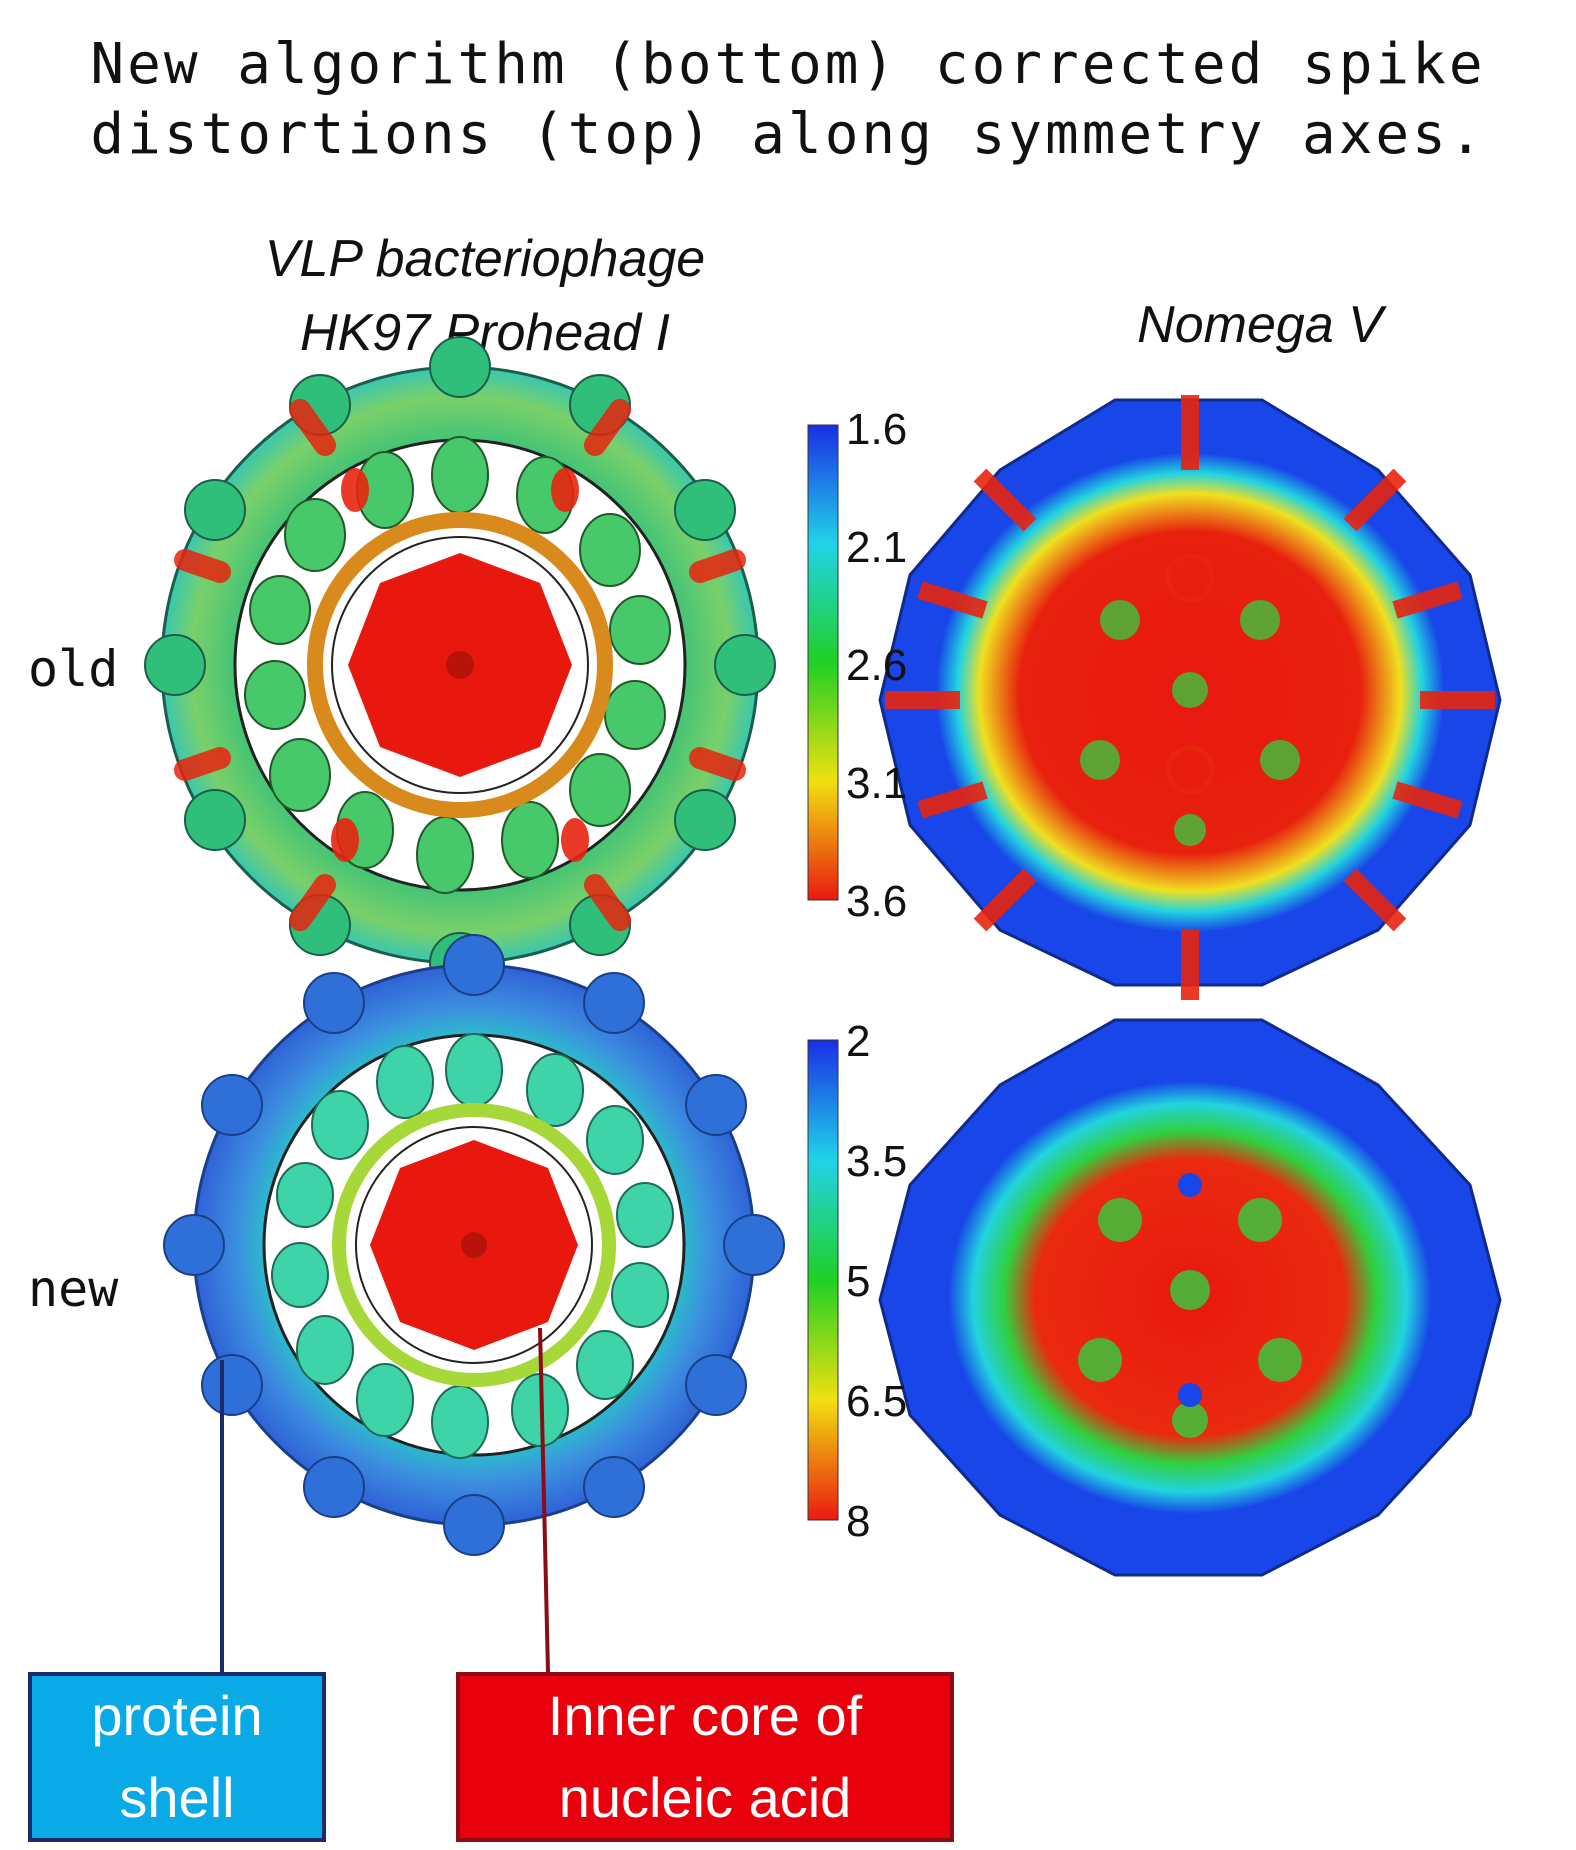 Image resolution: width=1576 pixels, height=1850 pixels. What do you see at coordinates (73, 669) in the screenshot?
I see `row-label-old: old` at bounding box center [73, 669].